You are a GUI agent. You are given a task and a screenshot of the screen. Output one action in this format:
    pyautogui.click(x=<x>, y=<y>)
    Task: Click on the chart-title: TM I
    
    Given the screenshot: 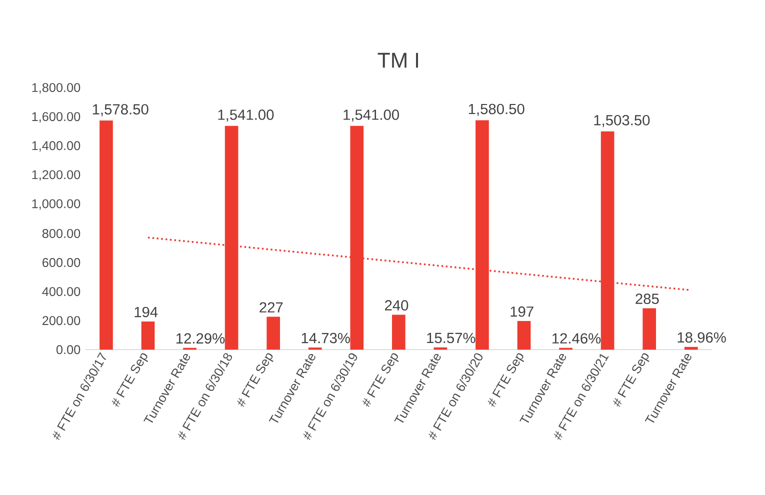 What is the action you would take?
    pyautogui.click(x=398, y=60)
    